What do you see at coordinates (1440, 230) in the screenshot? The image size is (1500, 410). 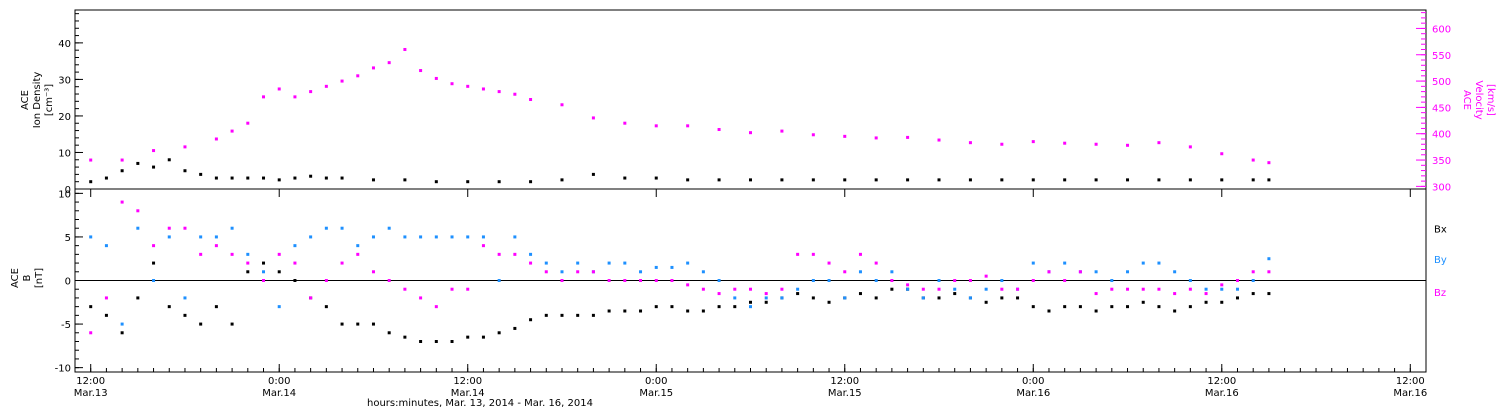 I see `legend-bx: Bx` at bounding box center [1440, 230].